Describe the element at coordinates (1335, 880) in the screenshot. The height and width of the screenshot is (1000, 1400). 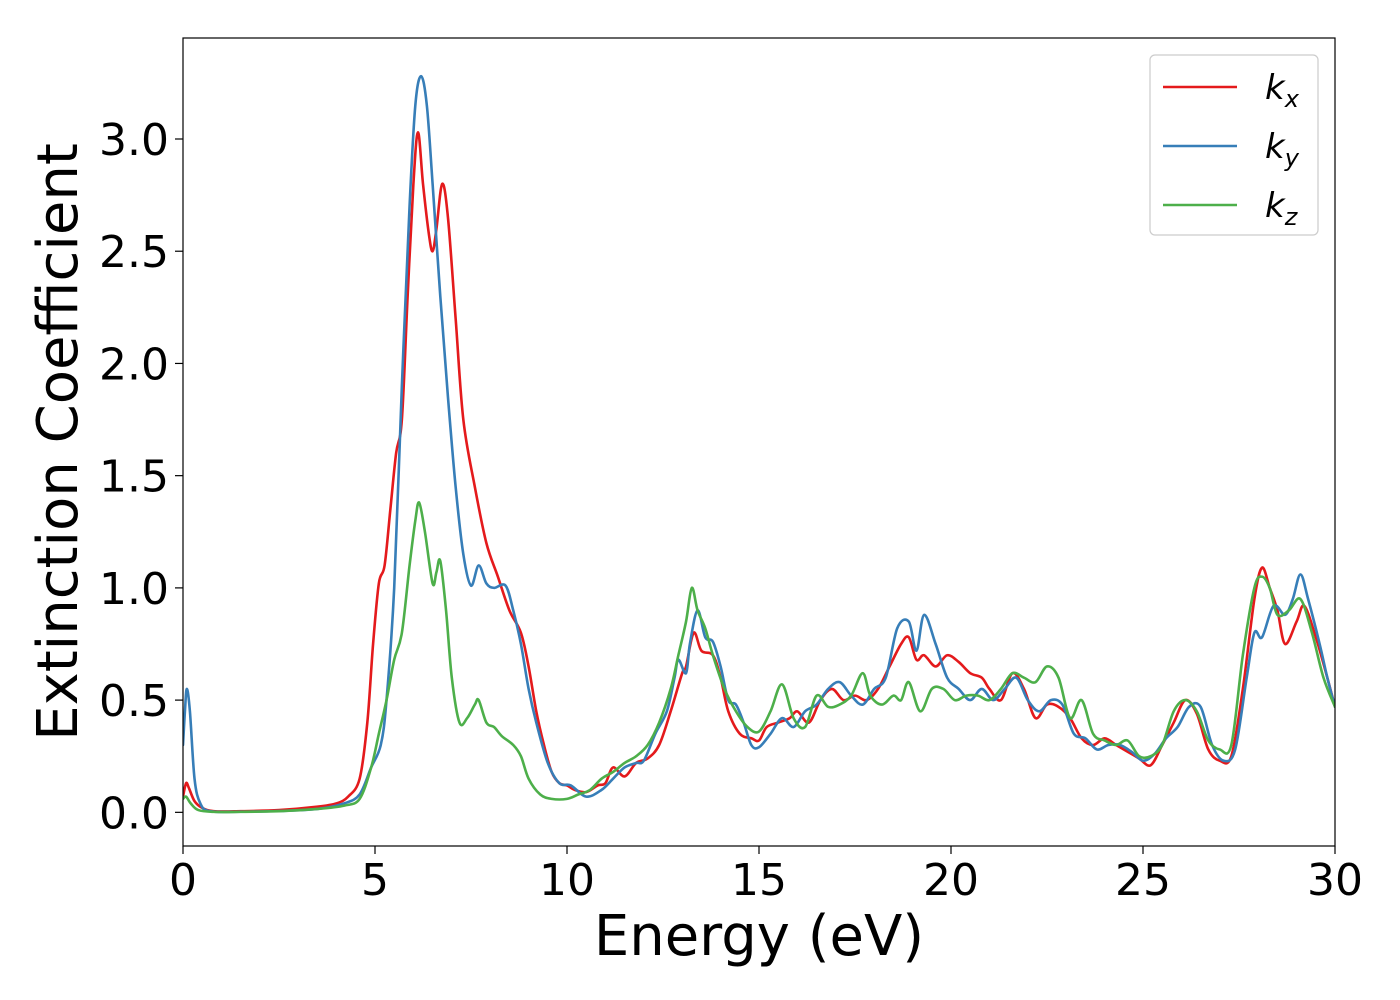
I see `x-tick-label: 30` at that location.